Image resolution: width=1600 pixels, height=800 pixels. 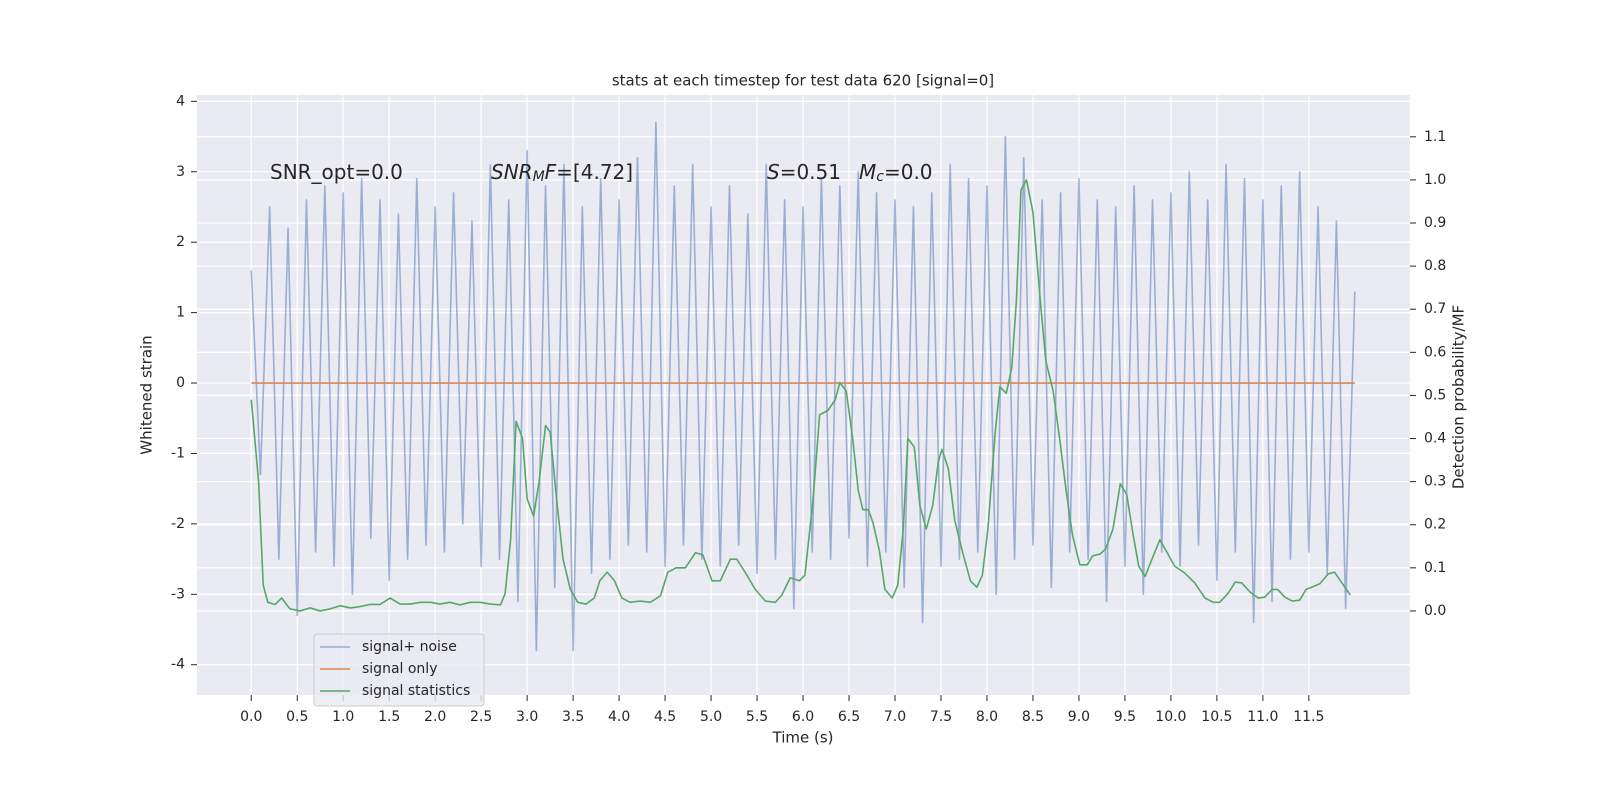 What do you see at coordinates (1435, 309) in the screenshot?
I see `y2-tick-label: 0.7` at bounding box center [1435, 309].